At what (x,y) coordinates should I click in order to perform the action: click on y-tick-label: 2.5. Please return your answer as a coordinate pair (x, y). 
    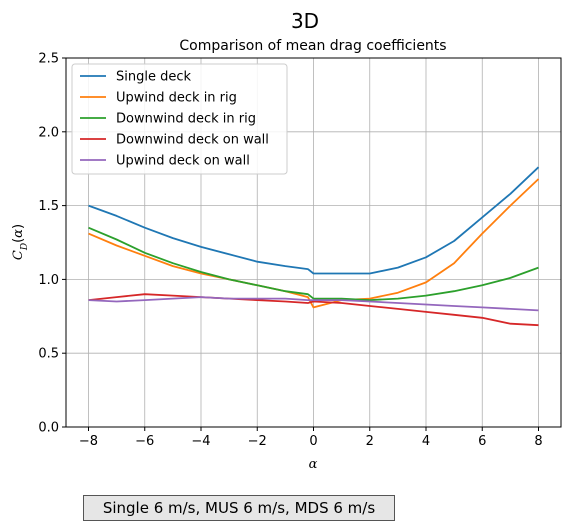
    Looking at the image, I should click on (48, 59).